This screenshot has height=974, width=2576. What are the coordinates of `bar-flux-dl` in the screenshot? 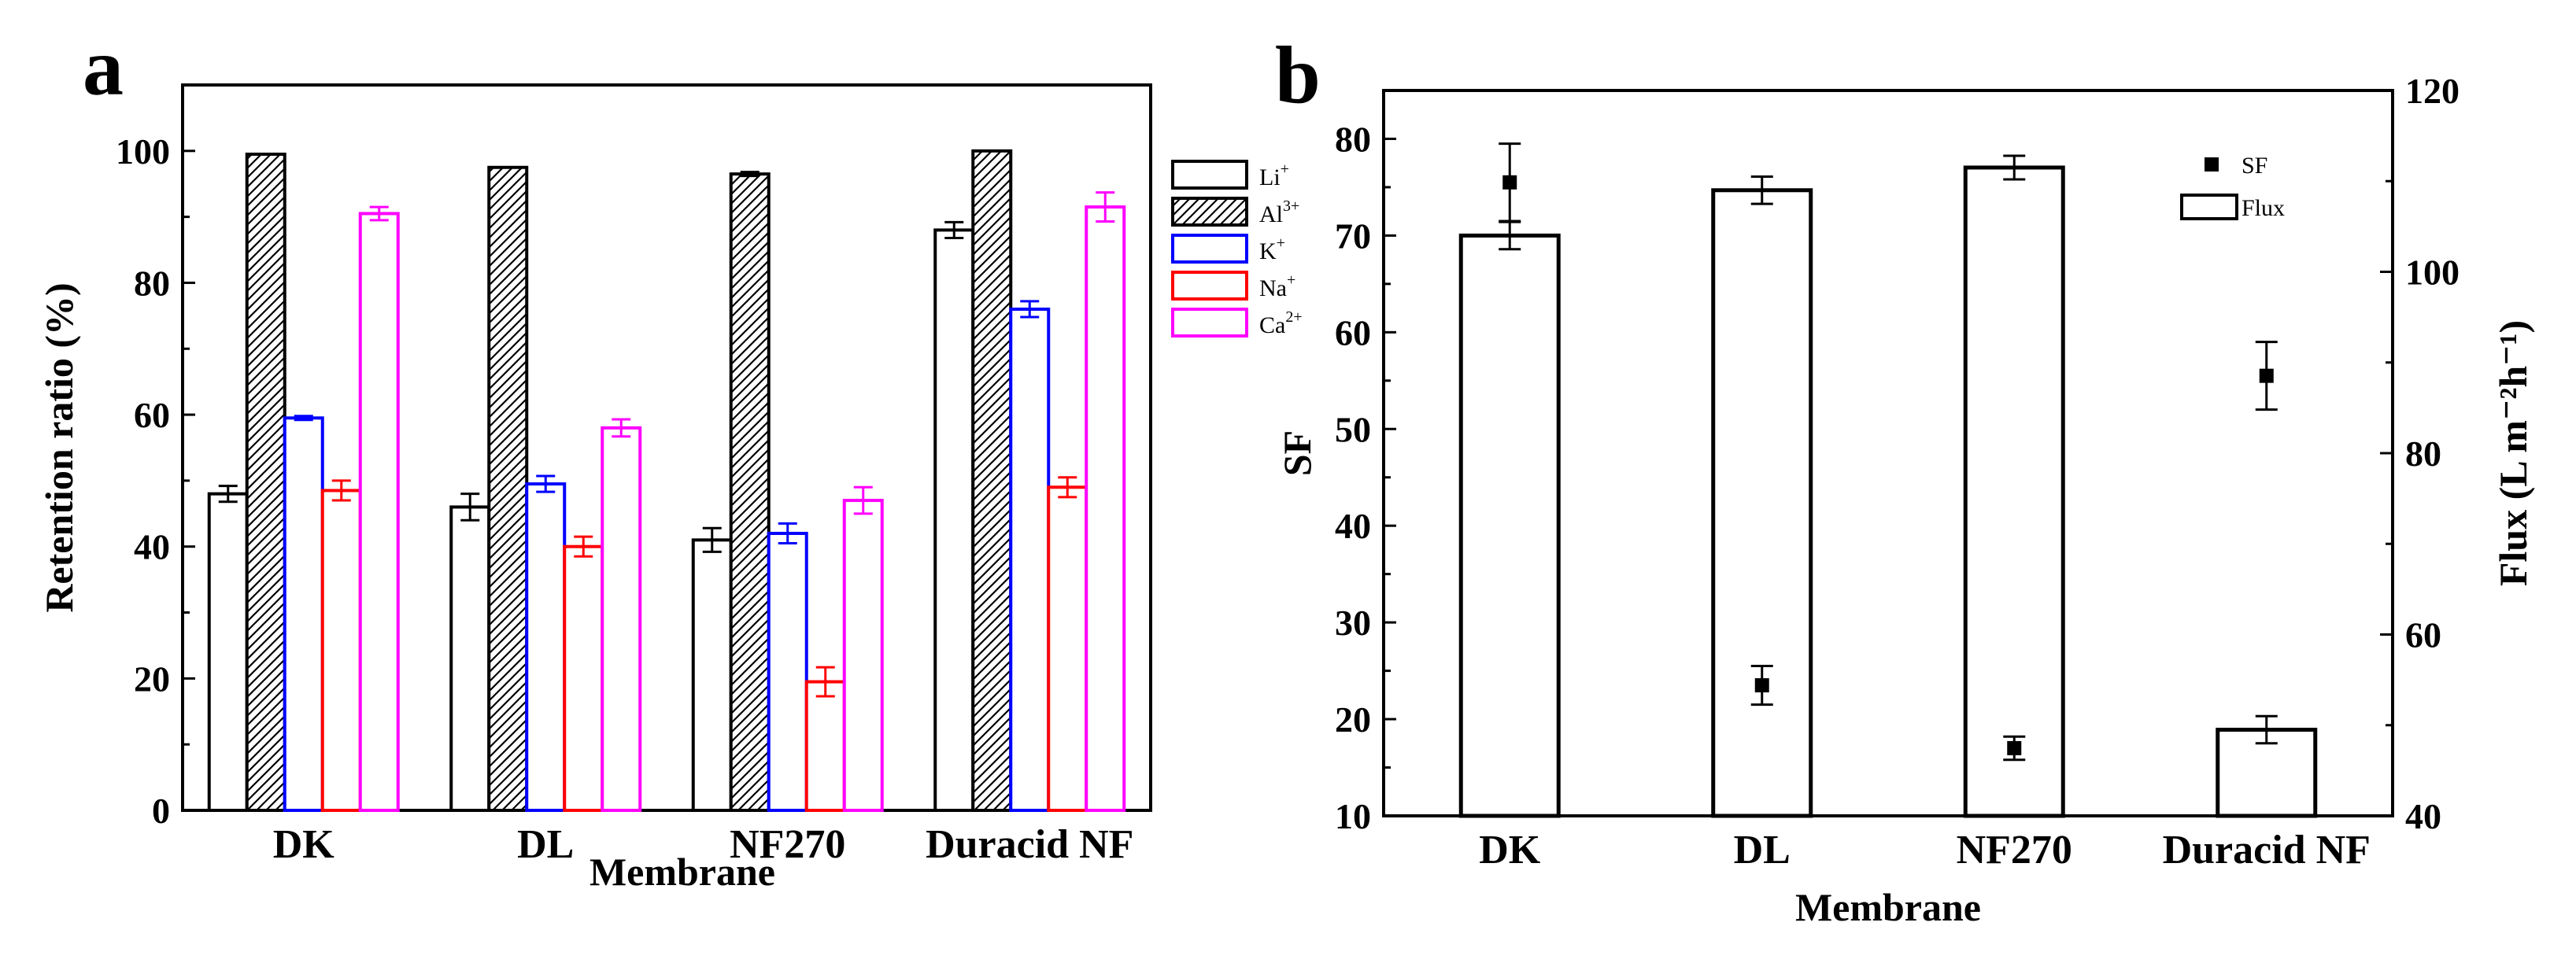 It's located at (1762, 503).